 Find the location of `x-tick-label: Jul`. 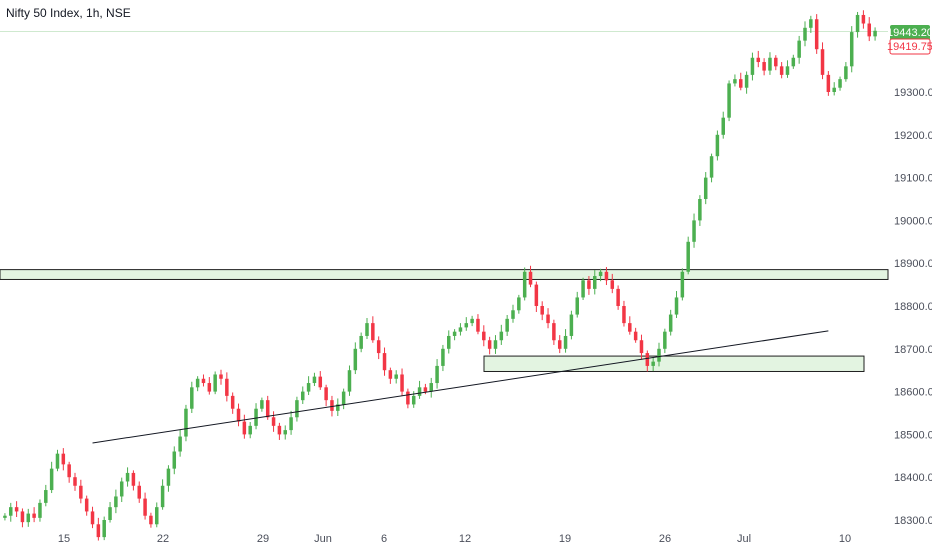

x-tick-label: Jul is located at coordinates (744, 539).